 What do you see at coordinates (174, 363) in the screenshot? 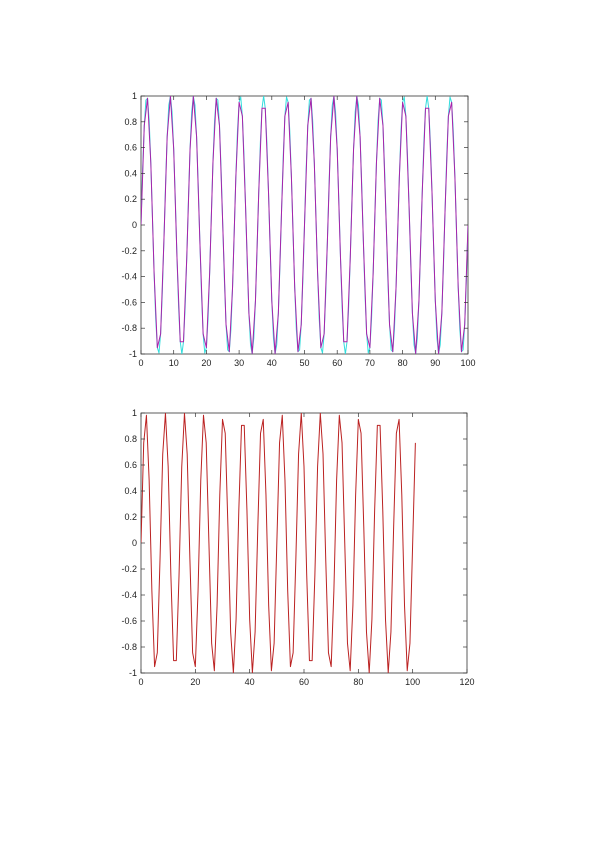
I see `x-tick-label: 10` at bounding box center [174, 363].